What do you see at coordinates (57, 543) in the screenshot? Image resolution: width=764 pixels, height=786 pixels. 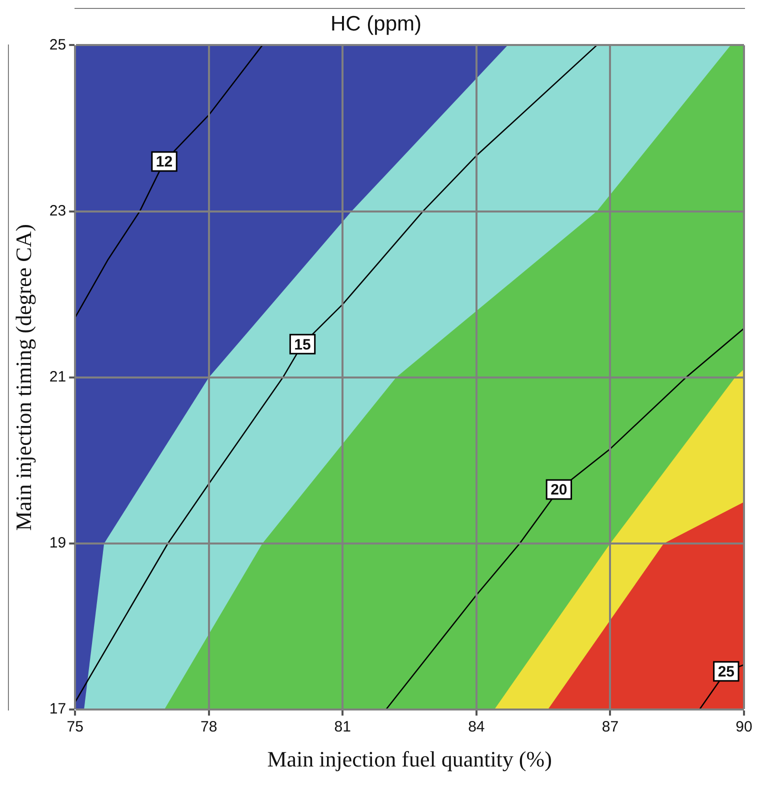 I see `y-tick-label: 19` at bounding box center [57, 543].